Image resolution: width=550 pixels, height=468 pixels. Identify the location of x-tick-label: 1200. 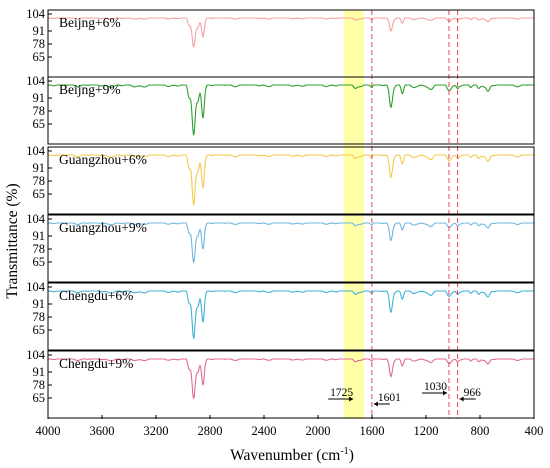
(426, 431).